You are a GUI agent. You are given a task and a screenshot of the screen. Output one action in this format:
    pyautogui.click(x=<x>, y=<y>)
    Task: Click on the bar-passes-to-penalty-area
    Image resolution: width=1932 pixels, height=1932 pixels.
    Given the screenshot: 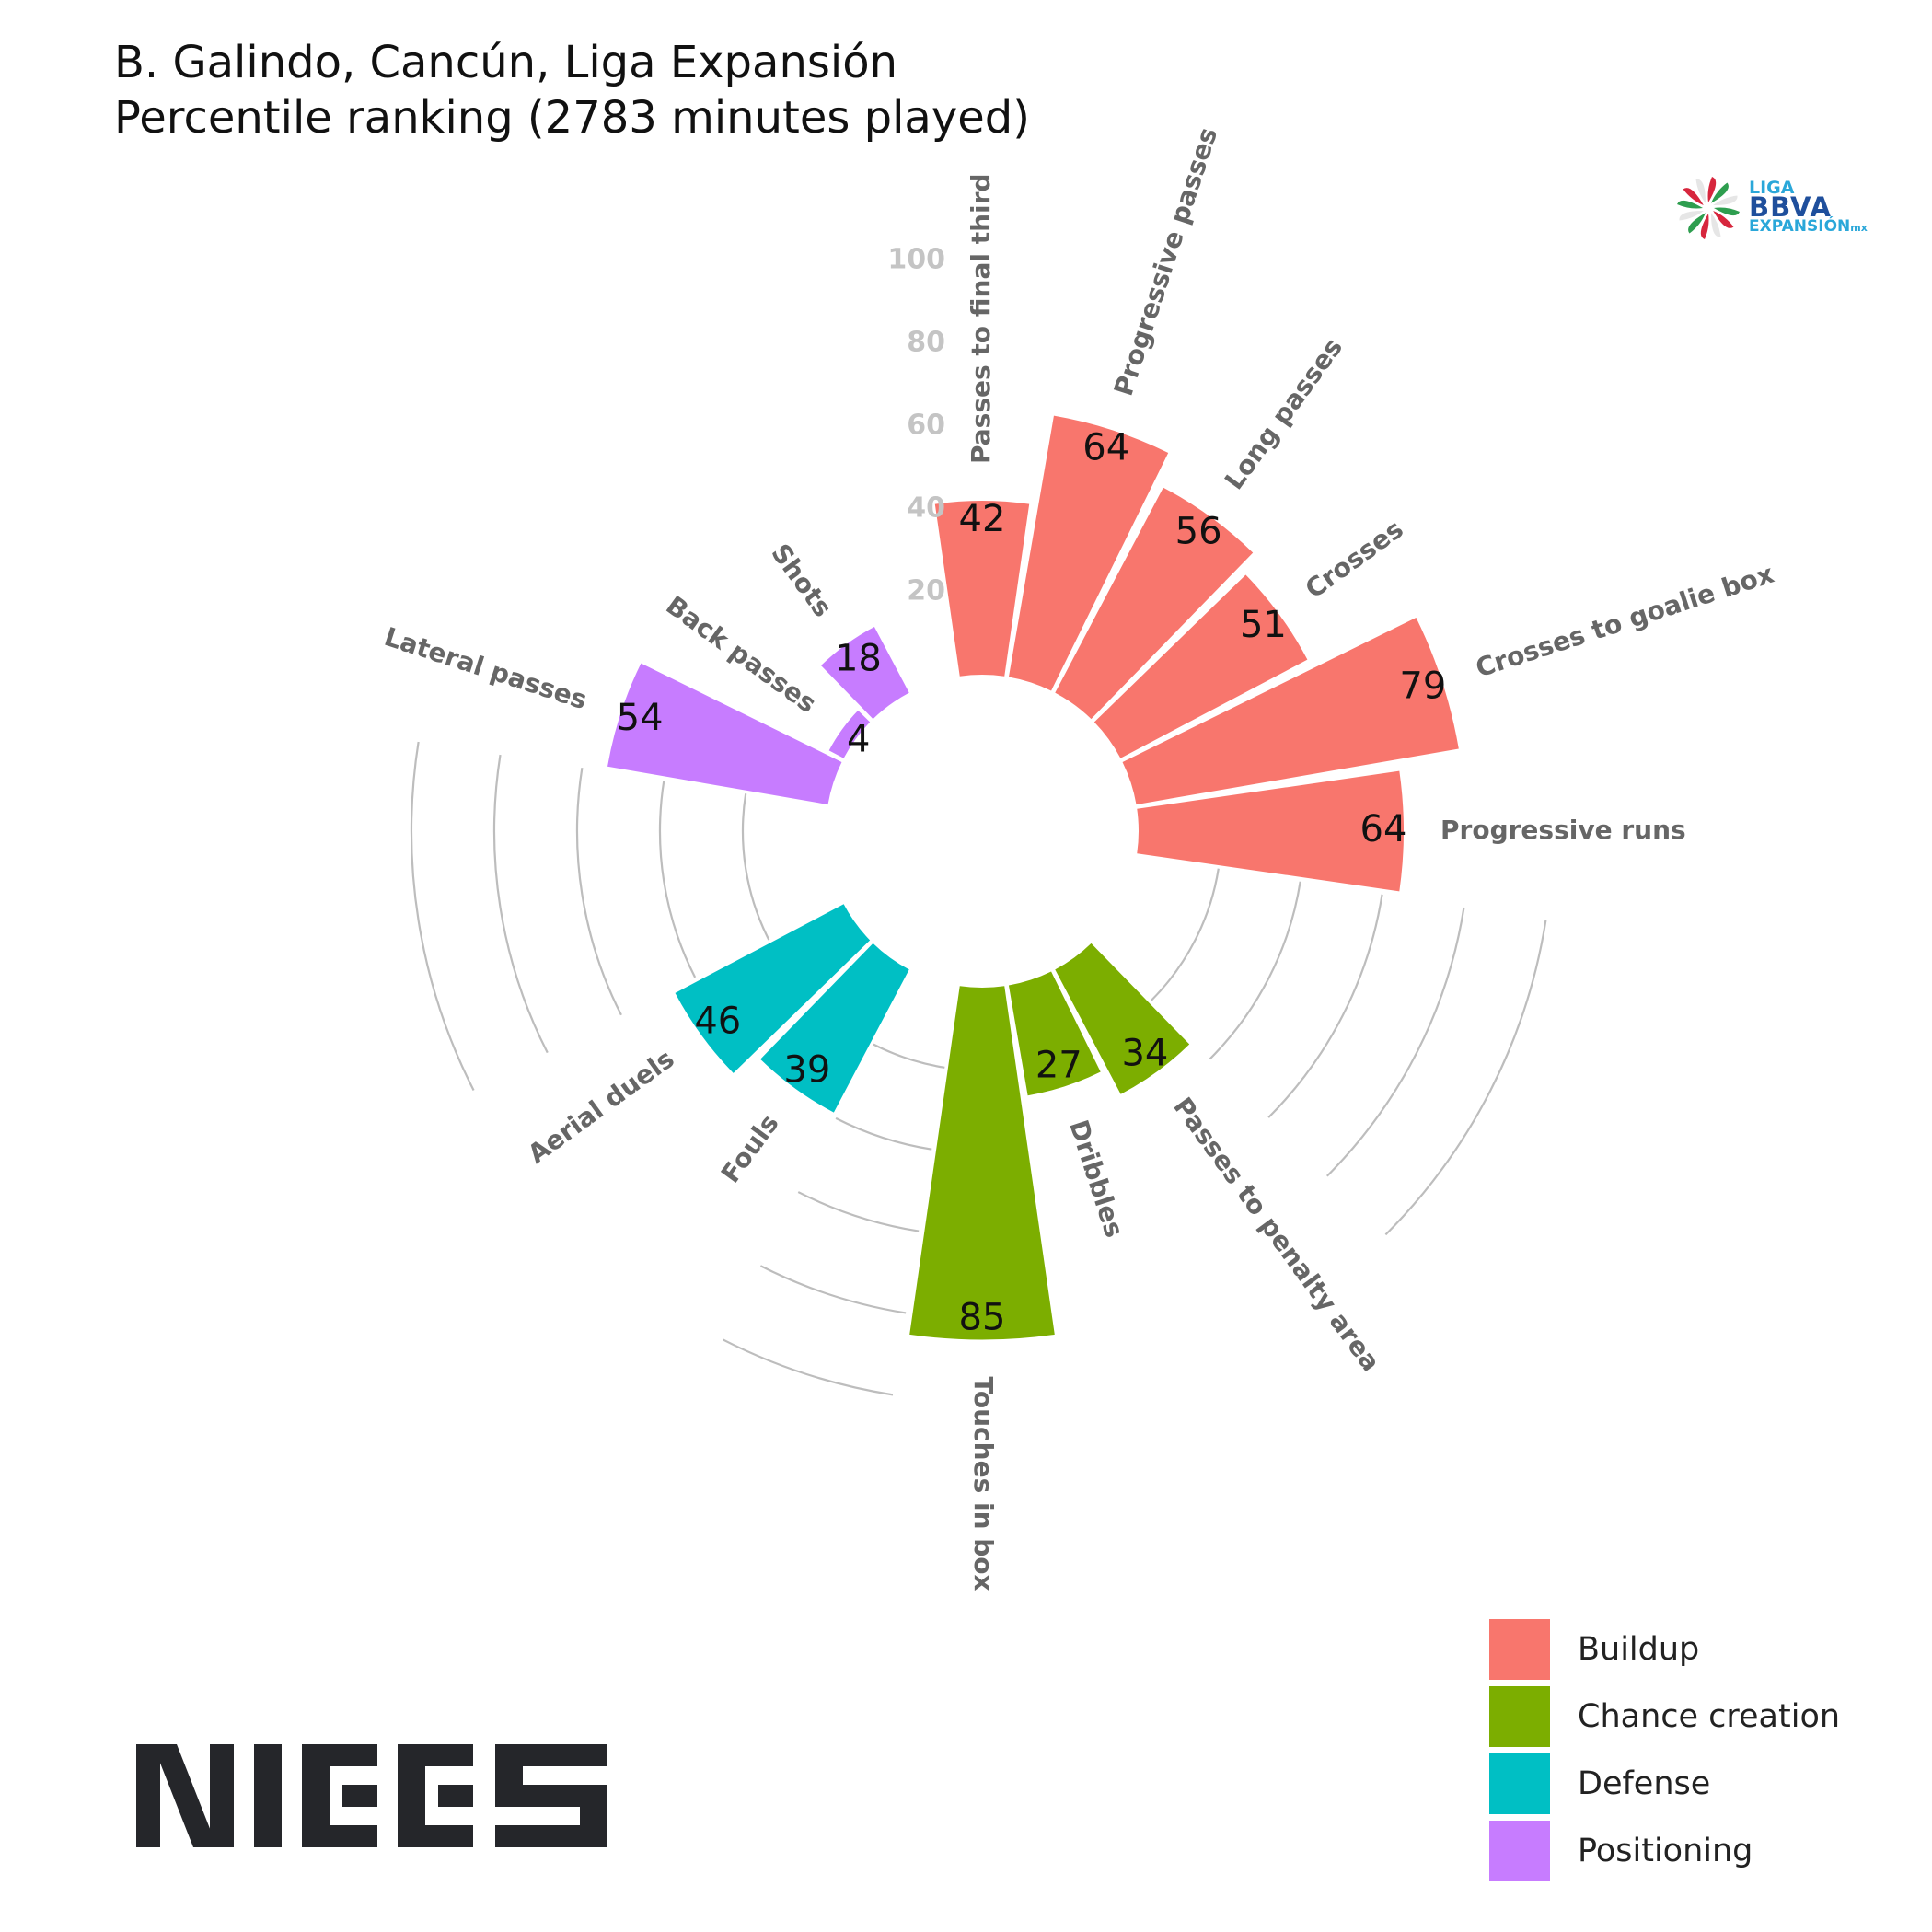 What is the action you would take?
    pyautogui.click(x=1123, y=1019)
    